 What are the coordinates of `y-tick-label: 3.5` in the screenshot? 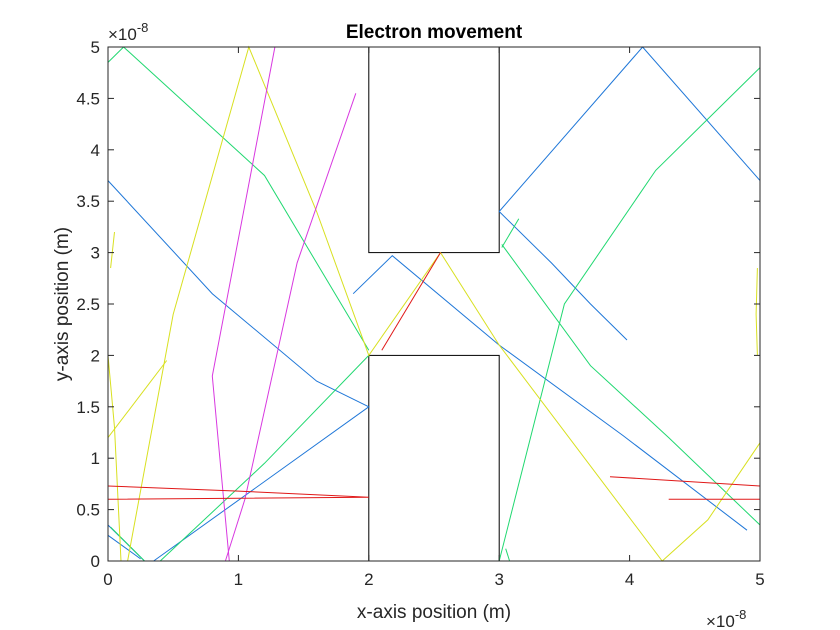 It's located at (88, 201).